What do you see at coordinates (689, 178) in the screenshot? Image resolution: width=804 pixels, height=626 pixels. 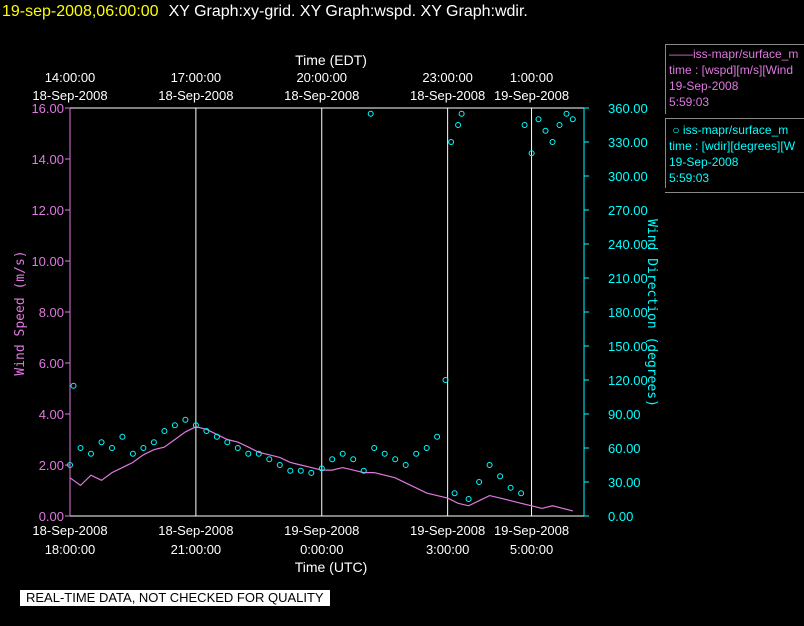 I see `legend-entry-wdir-line4: 5:59:03` at bounding box center [689, 178].